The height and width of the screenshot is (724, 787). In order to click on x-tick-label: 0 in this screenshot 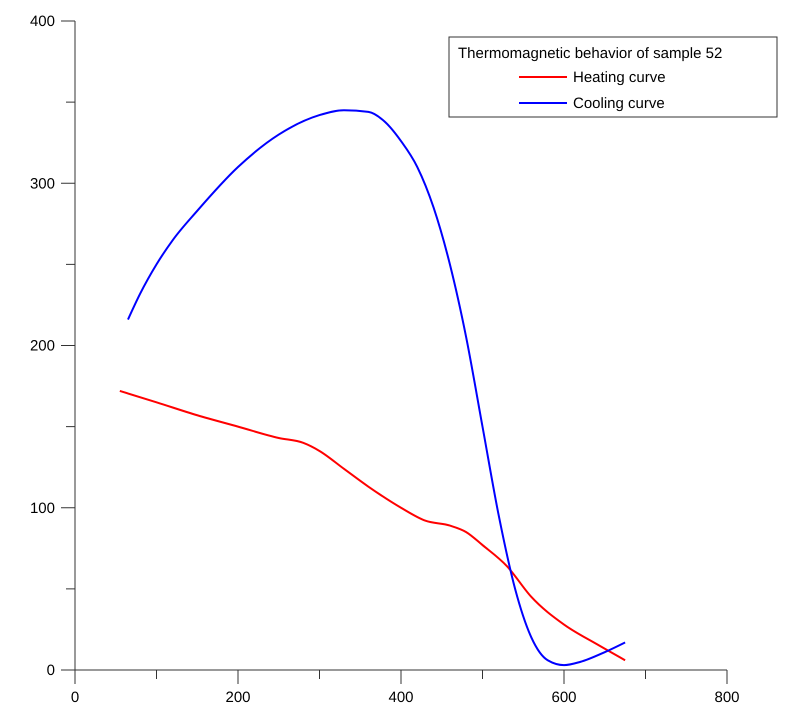, I will do `click(75, 697)`.